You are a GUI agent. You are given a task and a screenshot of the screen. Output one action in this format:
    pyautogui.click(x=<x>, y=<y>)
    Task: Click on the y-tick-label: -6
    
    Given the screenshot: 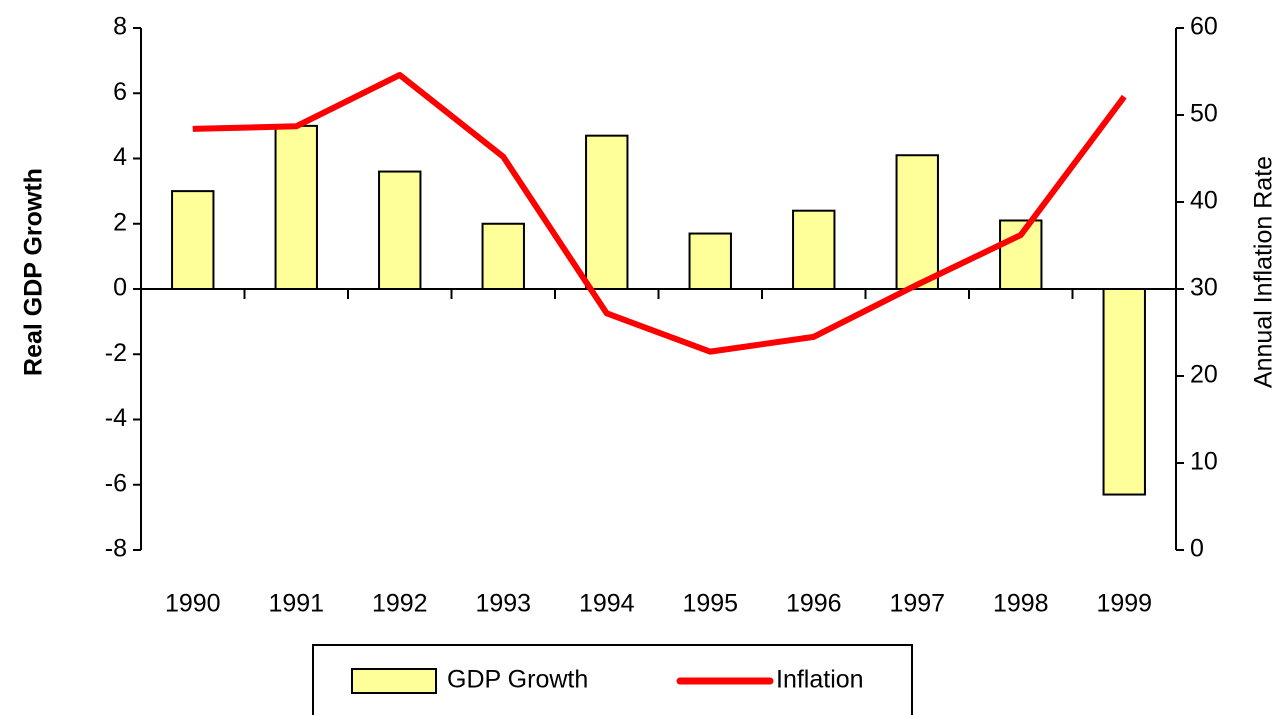 What is the action you would take?
    pyautogui.click(x=116, y=483)
    